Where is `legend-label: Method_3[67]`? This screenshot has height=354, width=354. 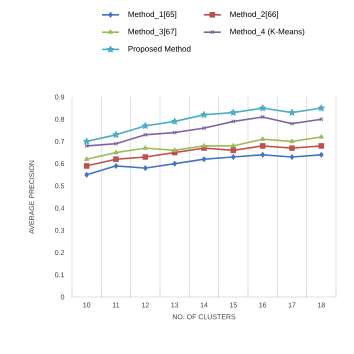 legend-label: Method_3[67] is located at coordinates (152, 32).